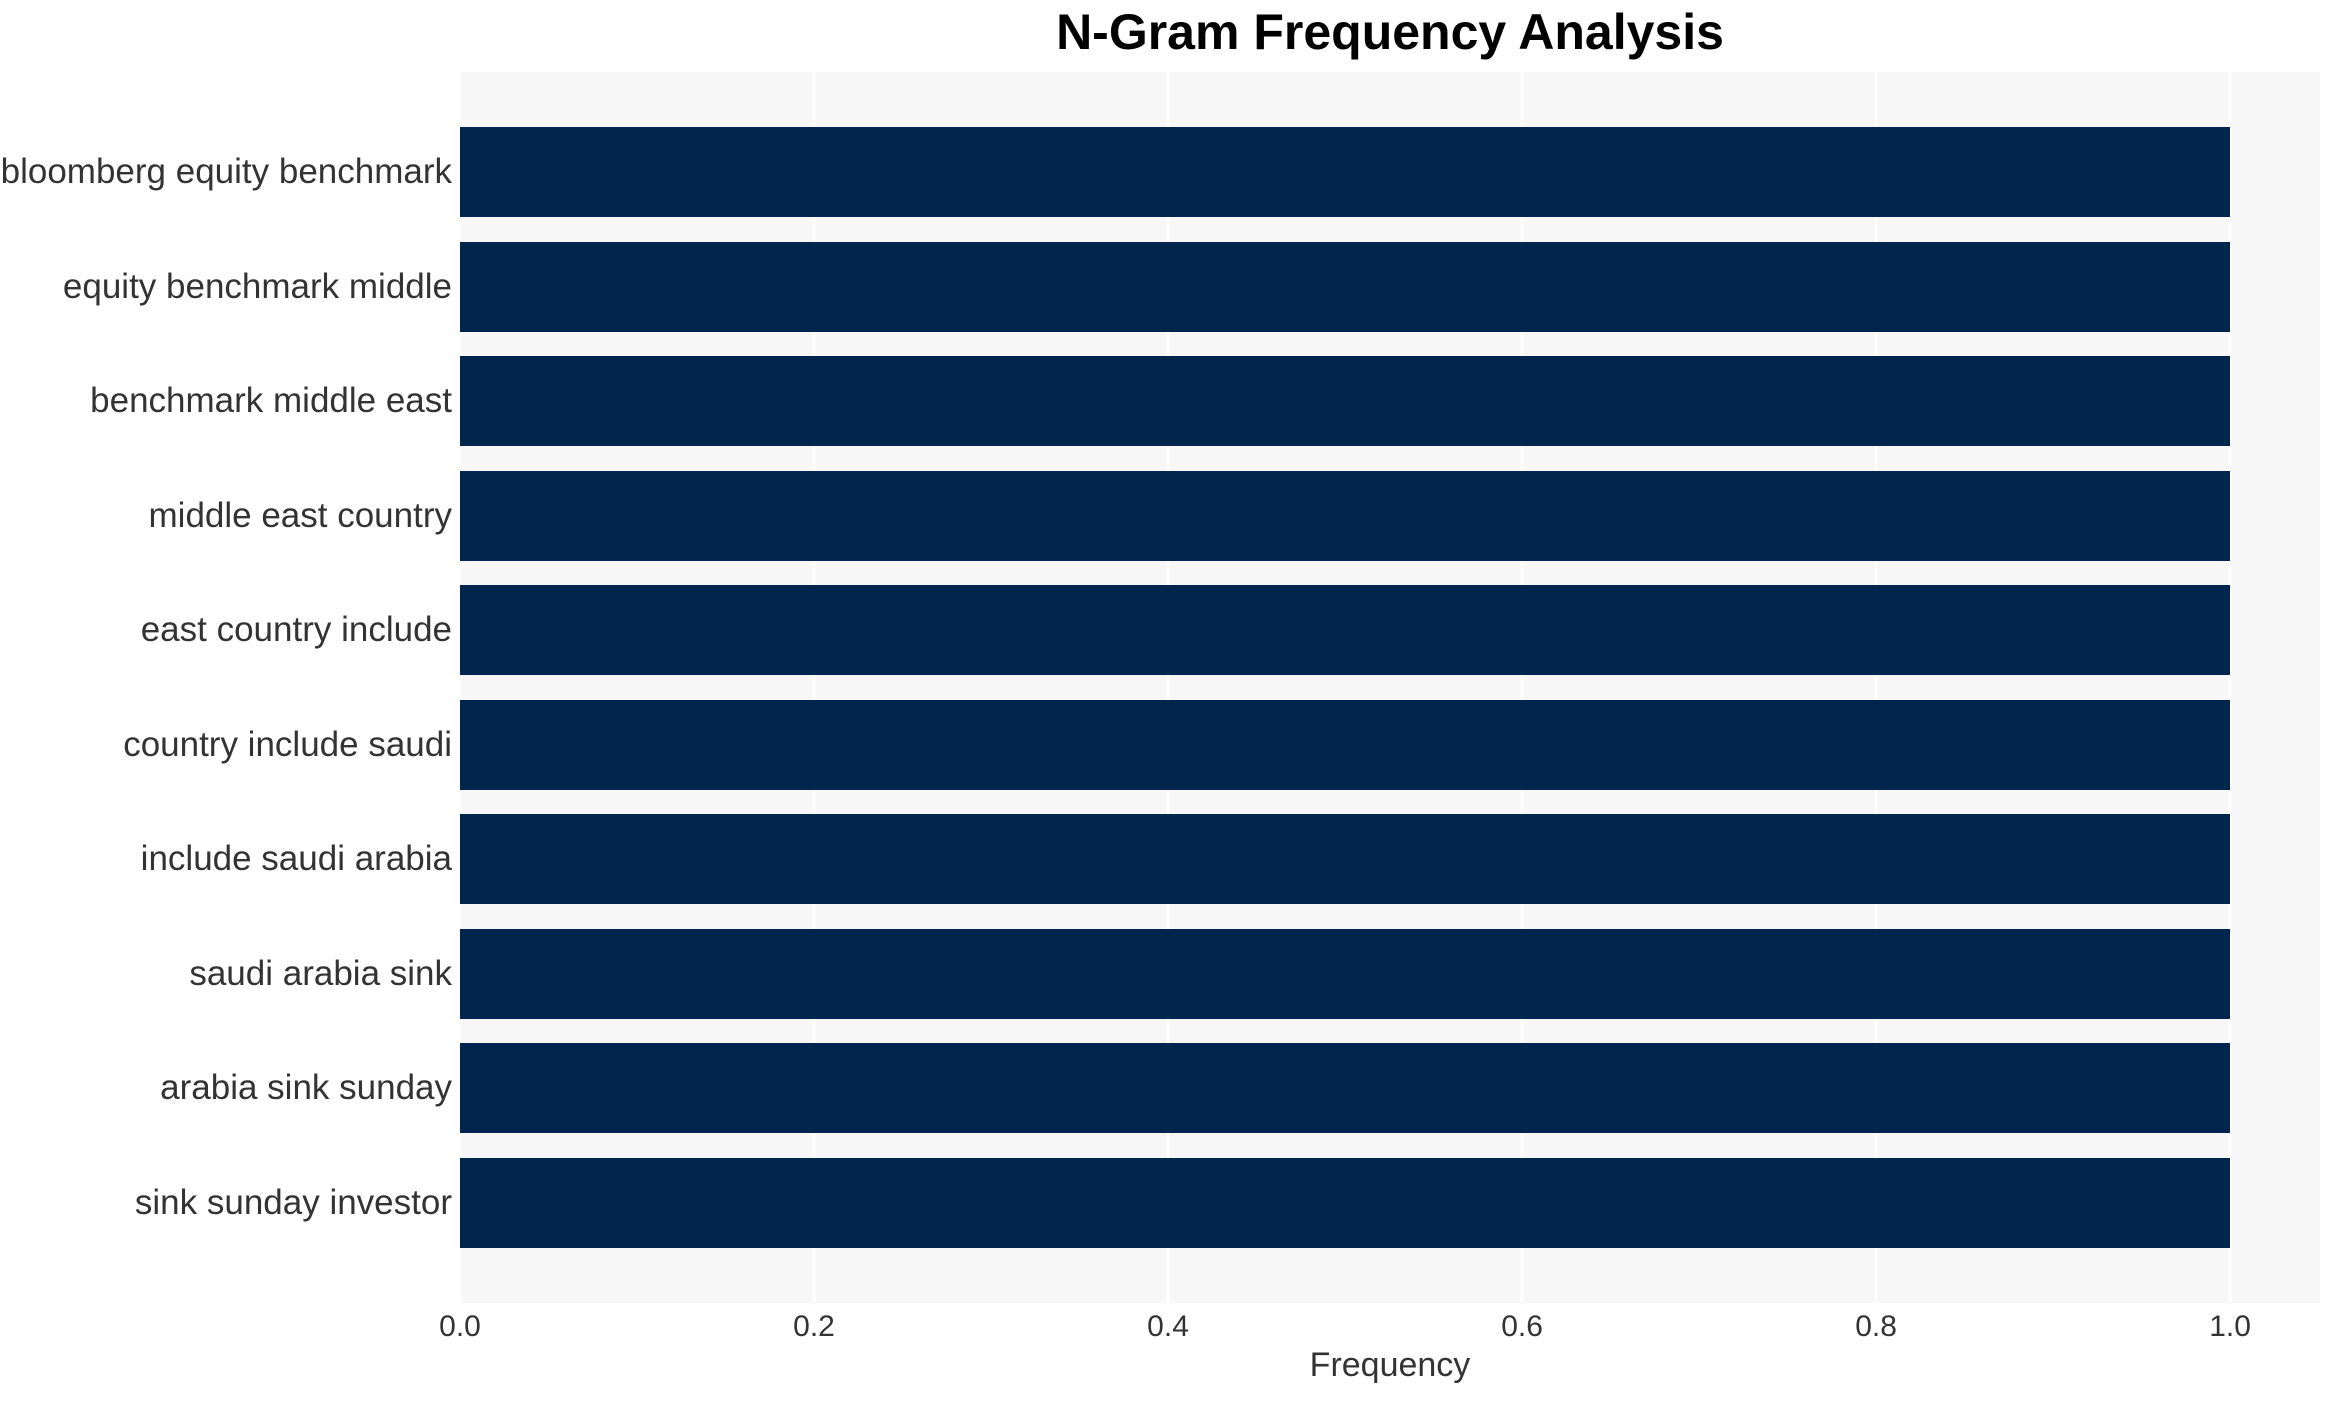 This screenshot has height=1402, width=2339. I want to click on x-axis-ticks: 0.0 0.2 0.4 0.6 0.8 1.0, so click(1379, 1329).